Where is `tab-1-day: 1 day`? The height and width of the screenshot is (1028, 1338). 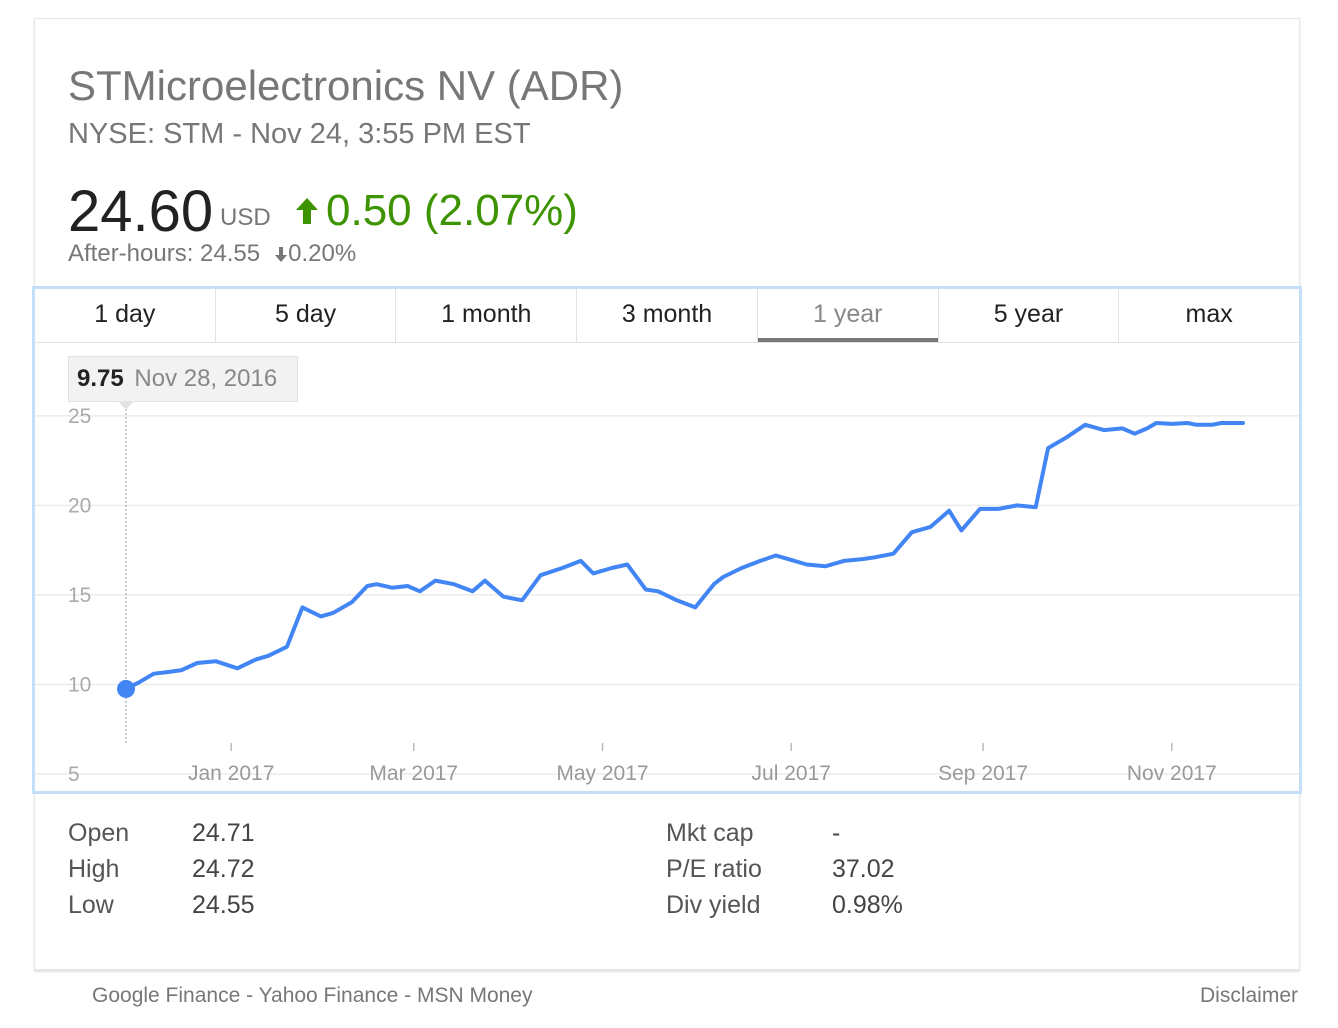 tab-1-day: 1 day is located at coordinates (125, 315).